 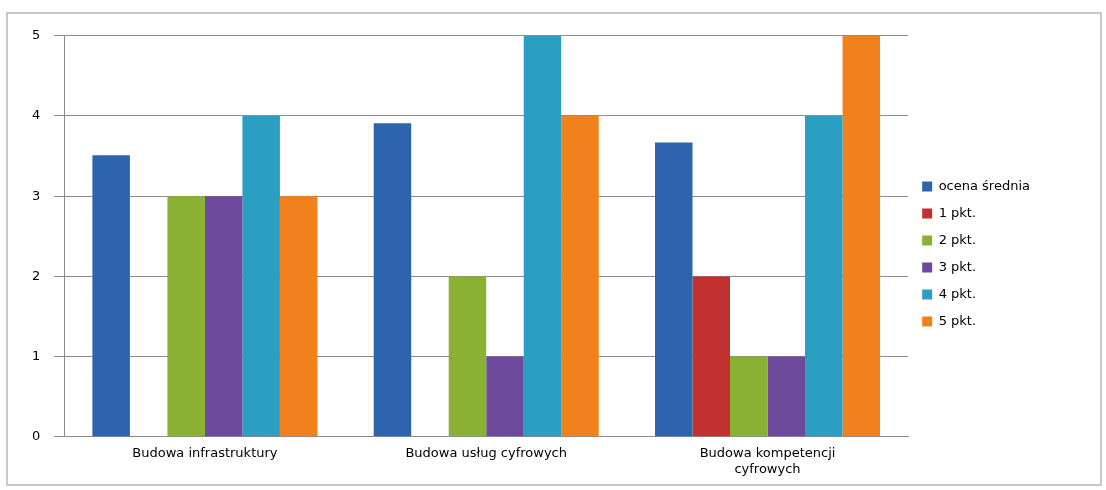 I want to click on x-tick-label: Budowa usług cyfrowych, so click(x=486, y=452).